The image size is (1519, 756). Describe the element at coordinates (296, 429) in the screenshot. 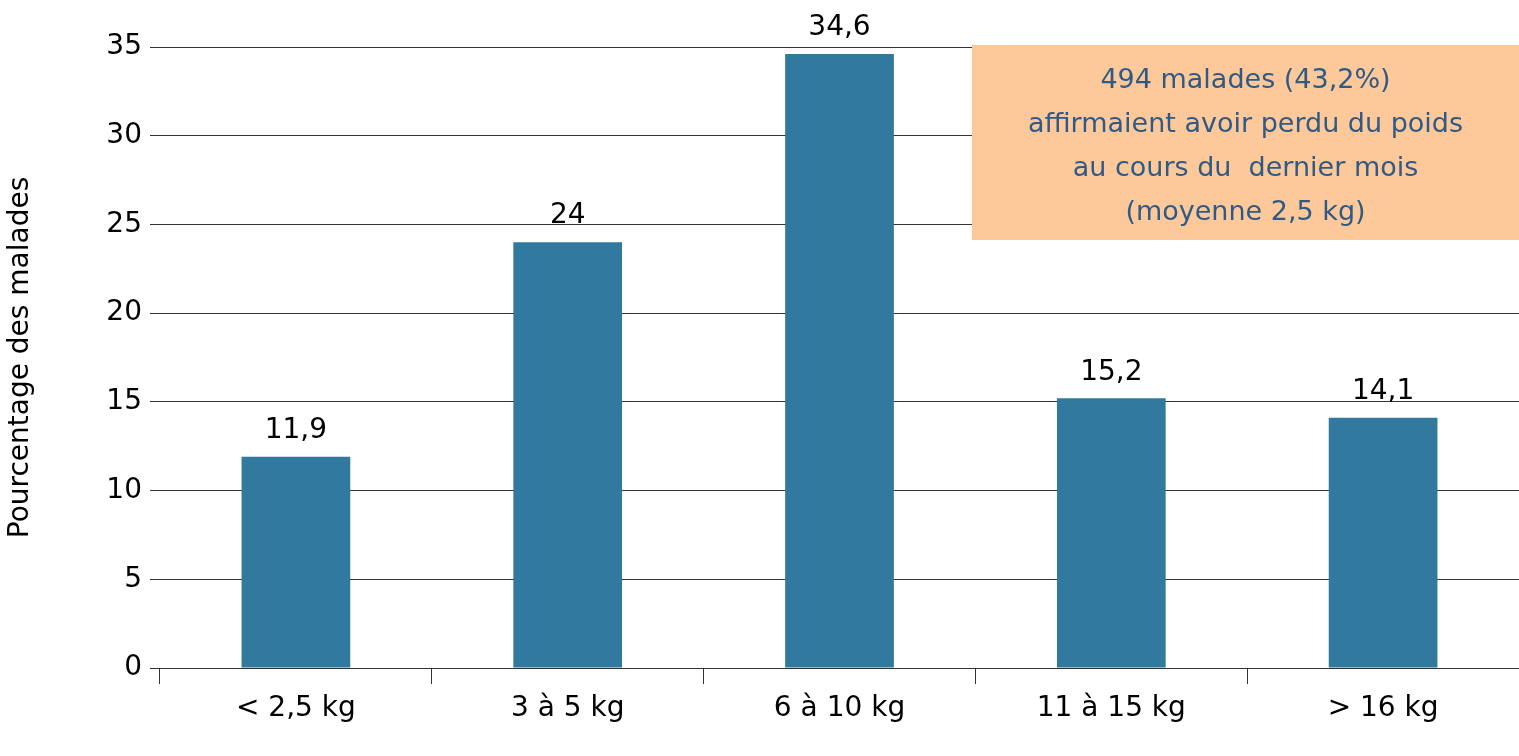

I see `data-label: 11,9` at that location.